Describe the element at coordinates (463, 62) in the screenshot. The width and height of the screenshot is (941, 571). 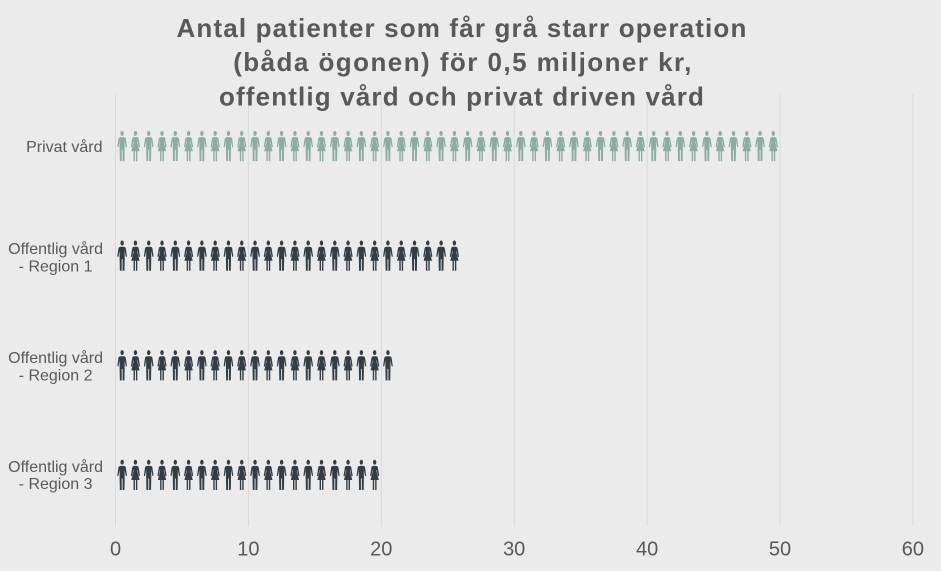
I see `svg-text:(båda ögonen) för 0,5 miljoner: (båda ögonen) för 0,5 miljoner kr,` at that location.